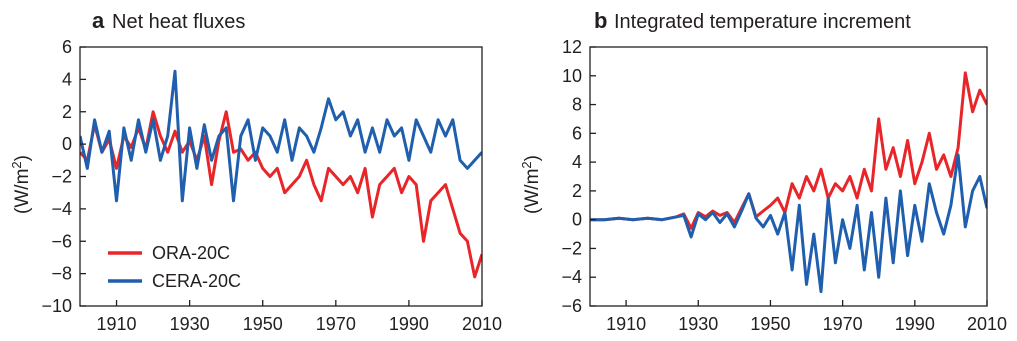  I want to click on panel-title: Net heat fluxes, so click(178, 22).